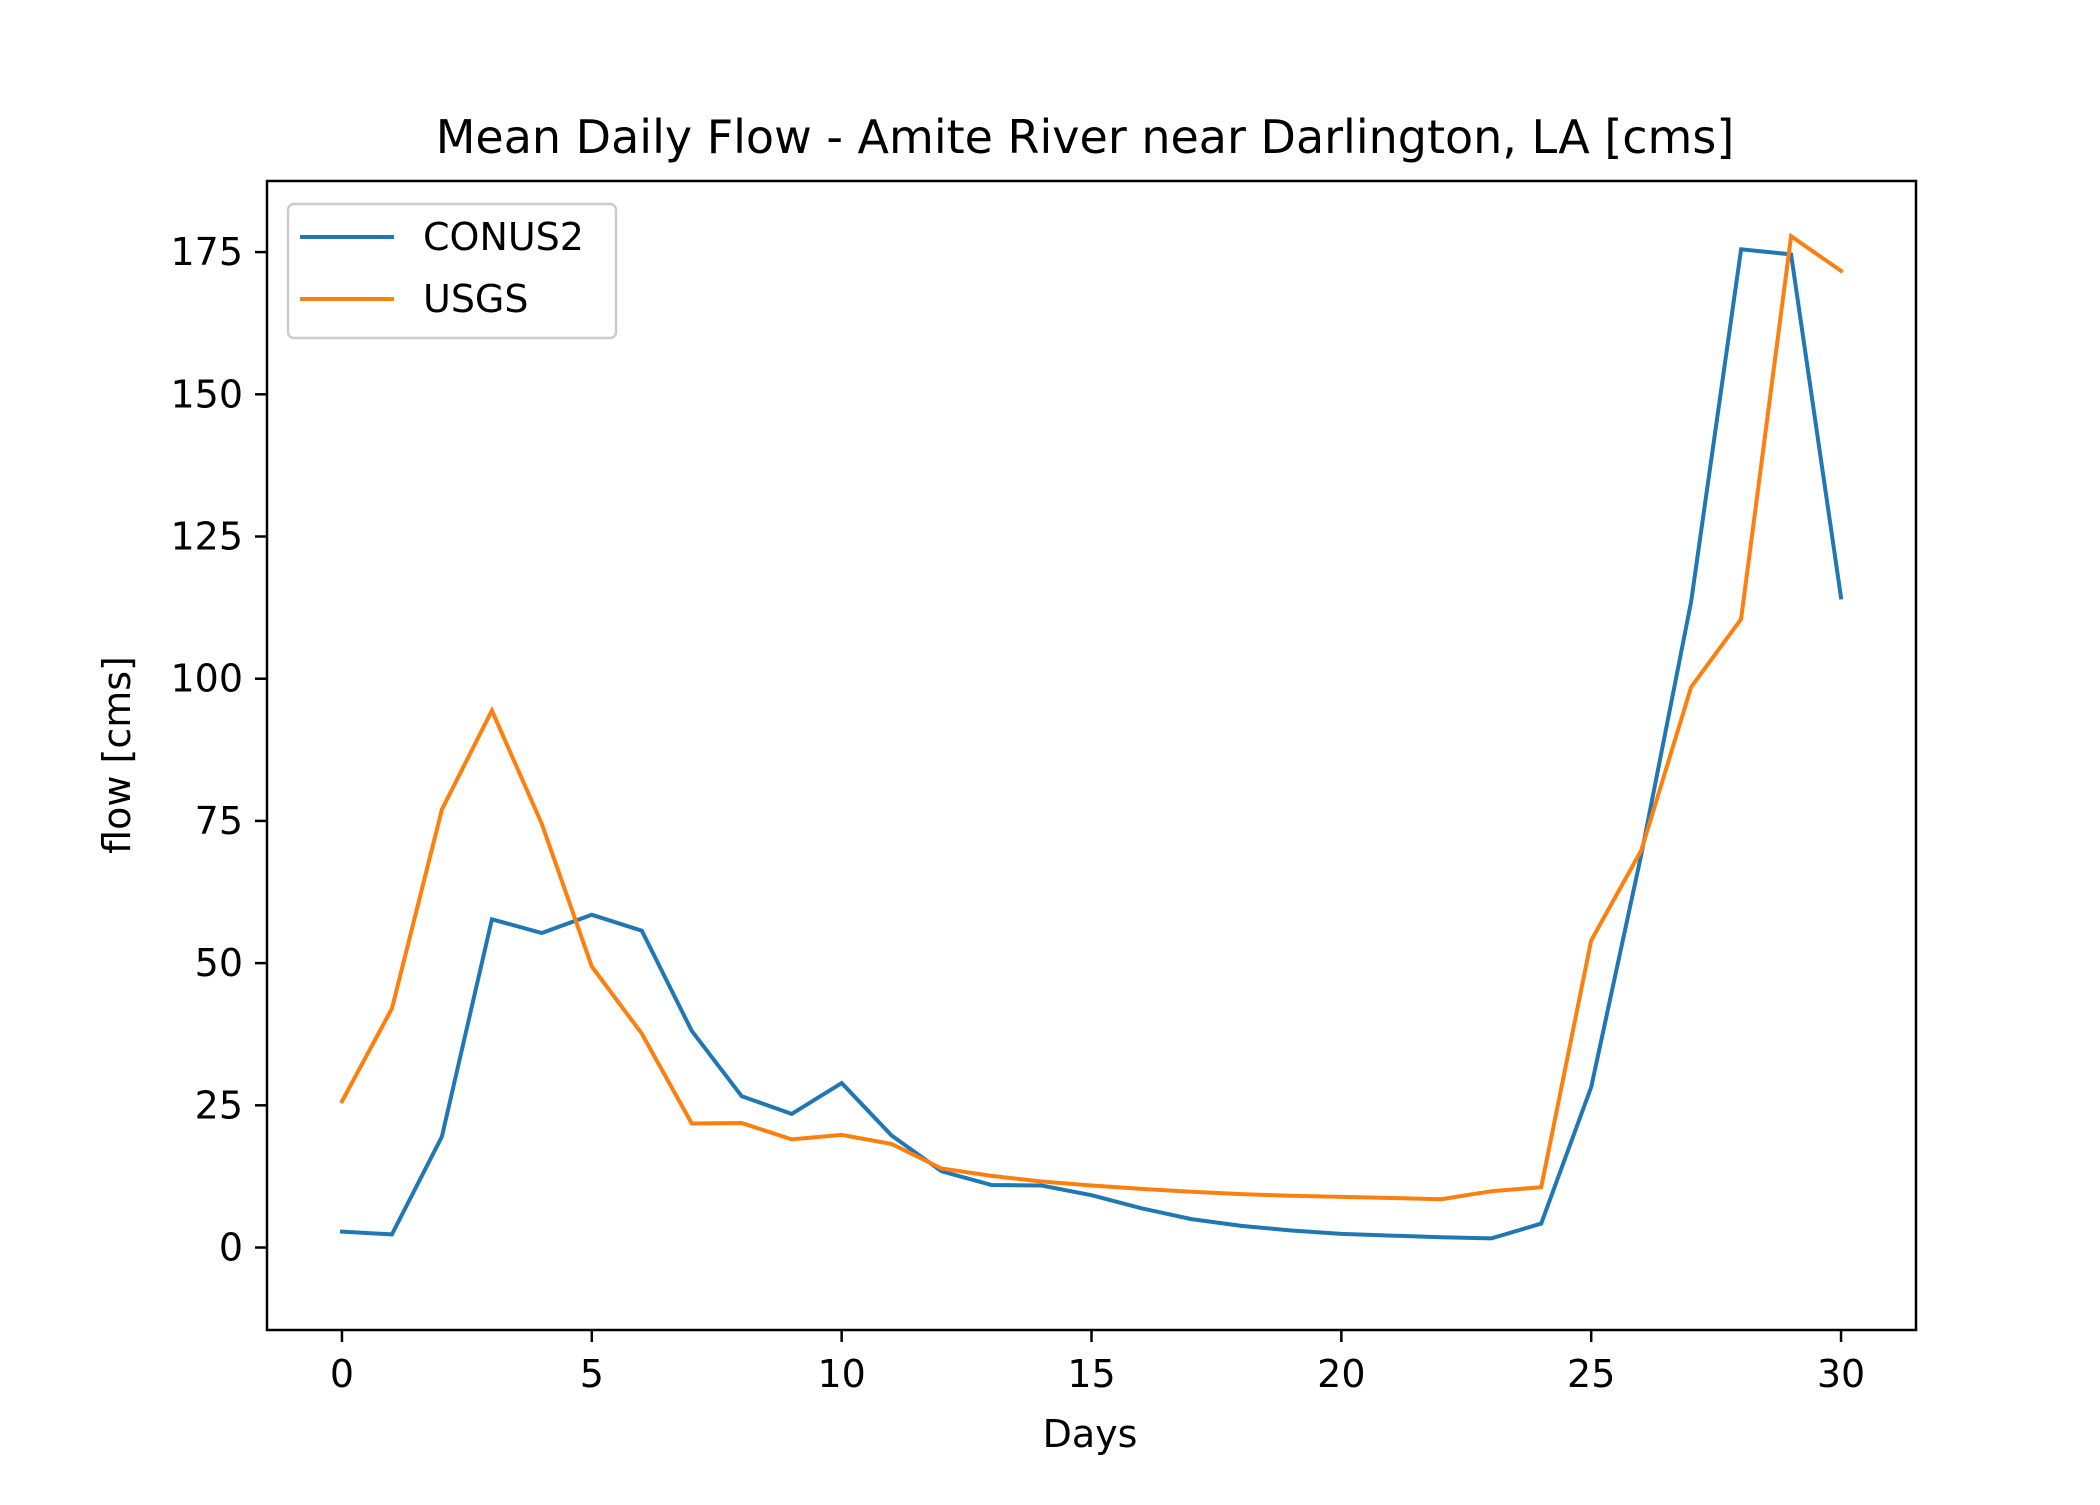 The width and height of the screenshot is (2100, 1505). I want to click on y-tick-label: 75, so click(219, 821).